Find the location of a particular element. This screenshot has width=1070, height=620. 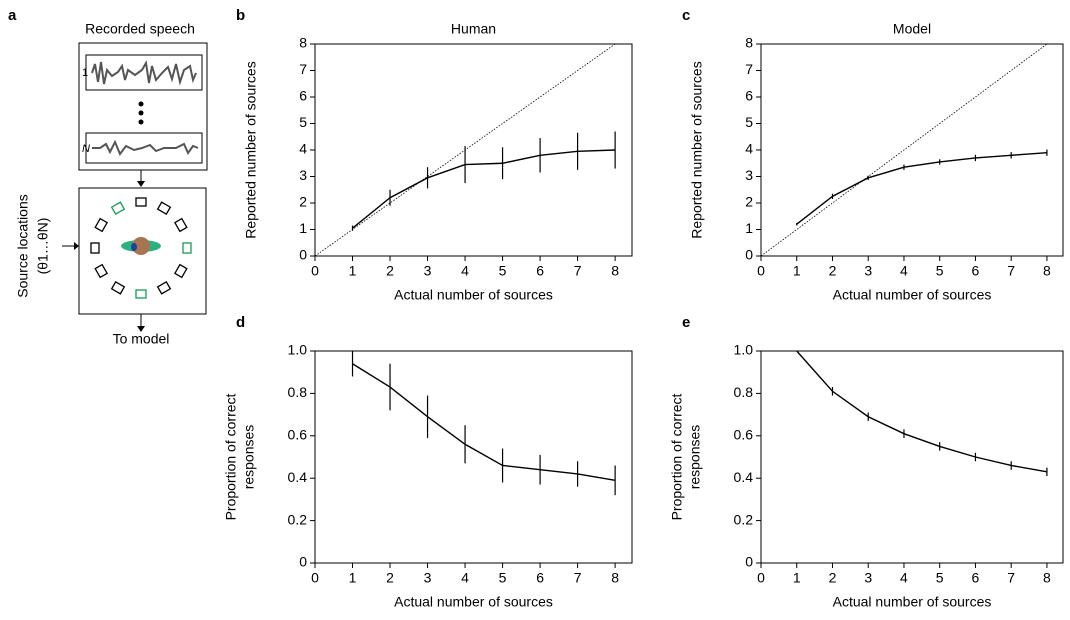

panel-letter: b is located at coordinates (240, 15).